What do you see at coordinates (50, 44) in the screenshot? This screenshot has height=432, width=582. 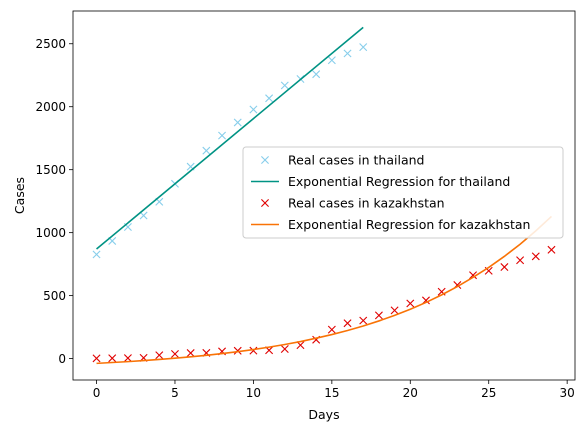 I see `y-tick-label: 2500` at bounding box center [50, 44].